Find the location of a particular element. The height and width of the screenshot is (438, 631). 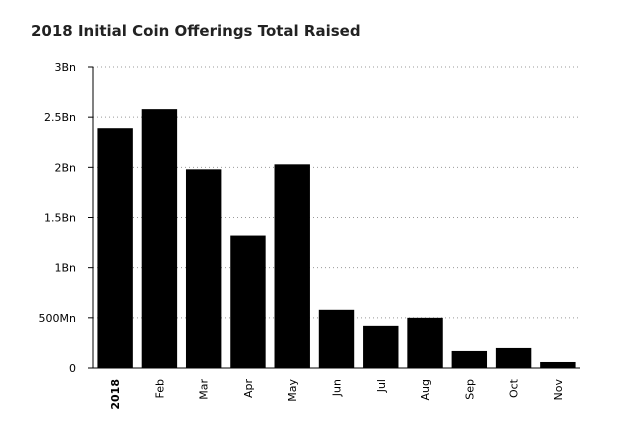

bar-may is located at coordinates (292, 266).